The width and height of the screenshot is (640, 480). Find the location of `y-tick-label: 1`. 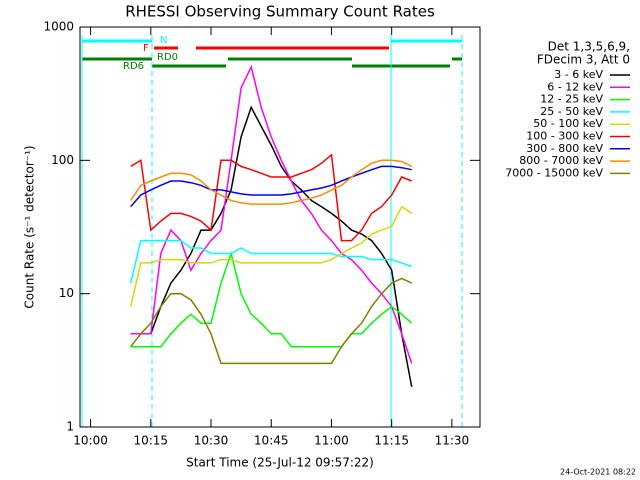

y-tick-label: 1 is located at coordinates (70, 427).